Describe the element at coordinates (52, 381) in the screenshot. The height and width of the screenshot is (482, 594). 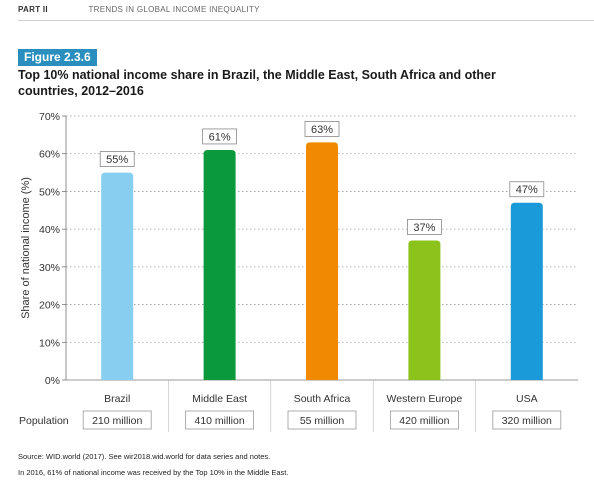
I see `y-tick-label: 0%` at that location.